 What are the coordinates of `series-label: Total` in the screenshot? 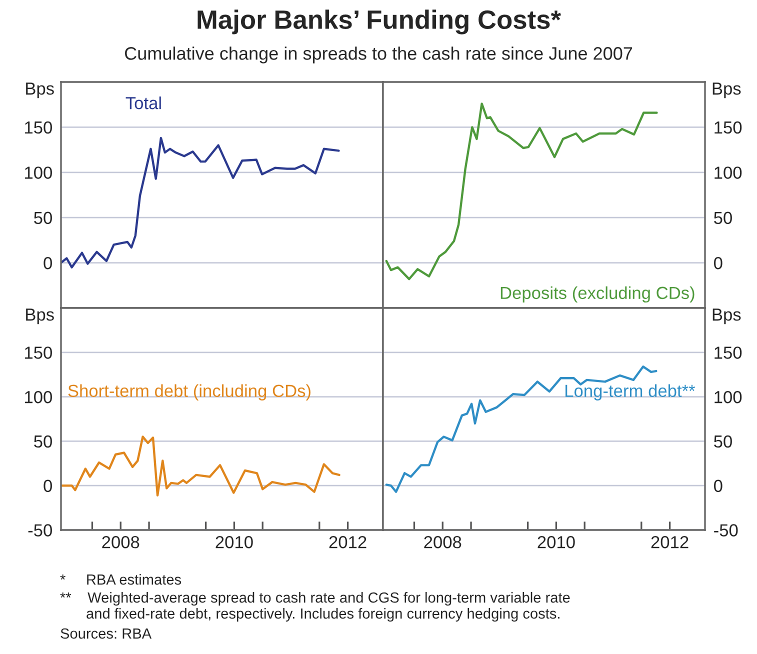 It's located at (143, 103).